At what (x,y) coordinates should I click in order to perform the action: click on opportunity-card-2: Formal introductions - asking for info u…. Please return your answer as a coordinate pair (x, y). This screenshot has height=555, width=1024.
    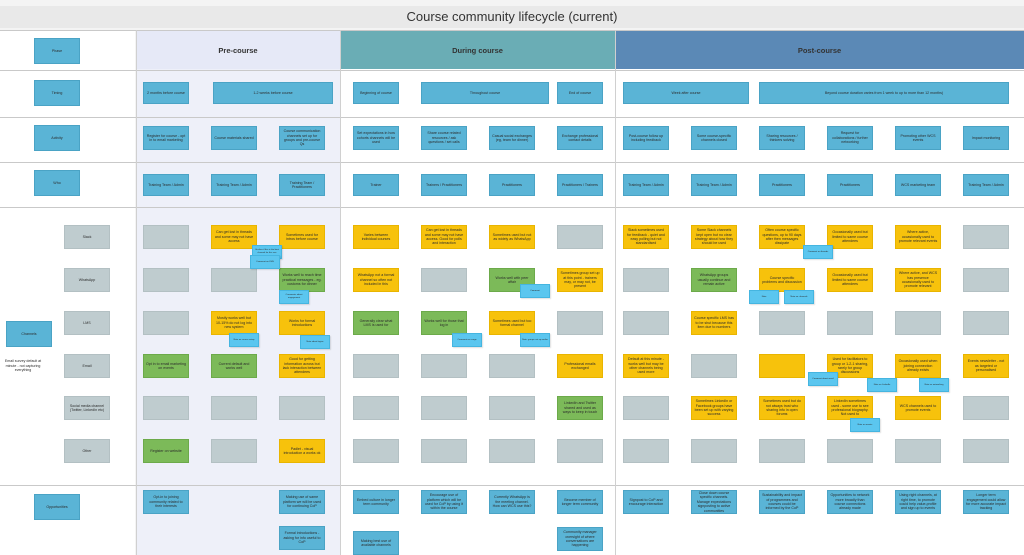
    Looking at the image, I should click on (302, 538).